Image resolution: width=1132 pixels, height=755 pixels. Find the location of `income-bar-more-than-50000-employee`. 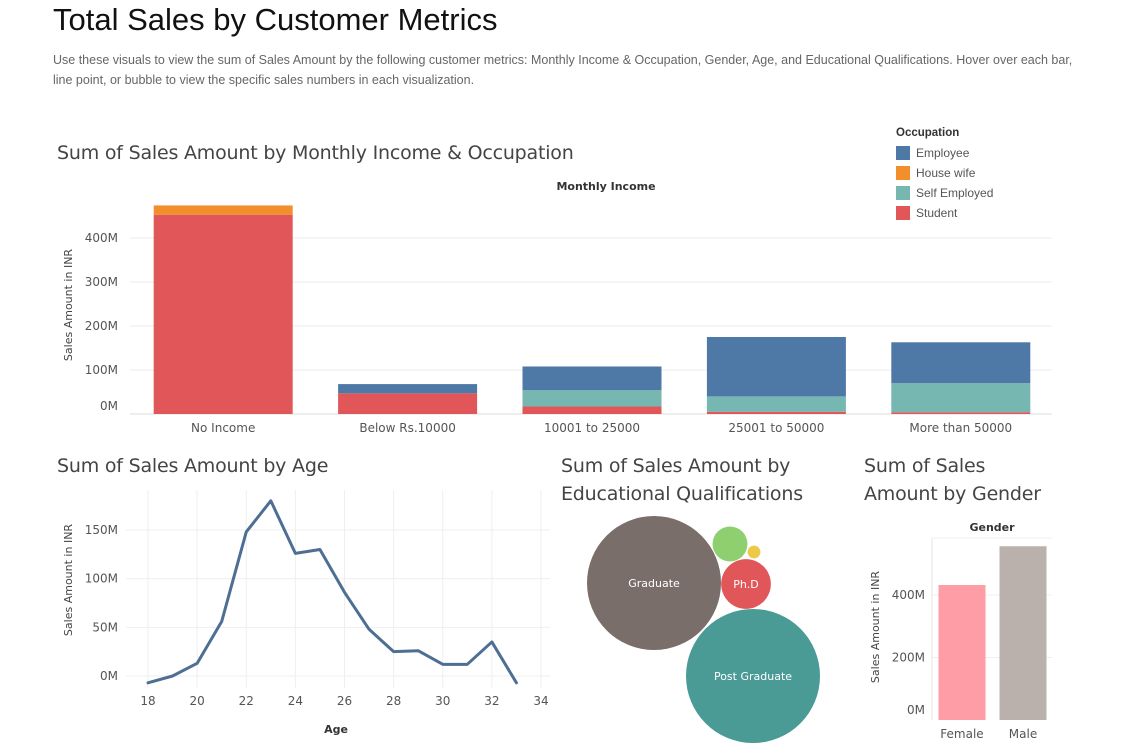

income-bar-more-than-50000-employee is located at coordinates (961, 363).